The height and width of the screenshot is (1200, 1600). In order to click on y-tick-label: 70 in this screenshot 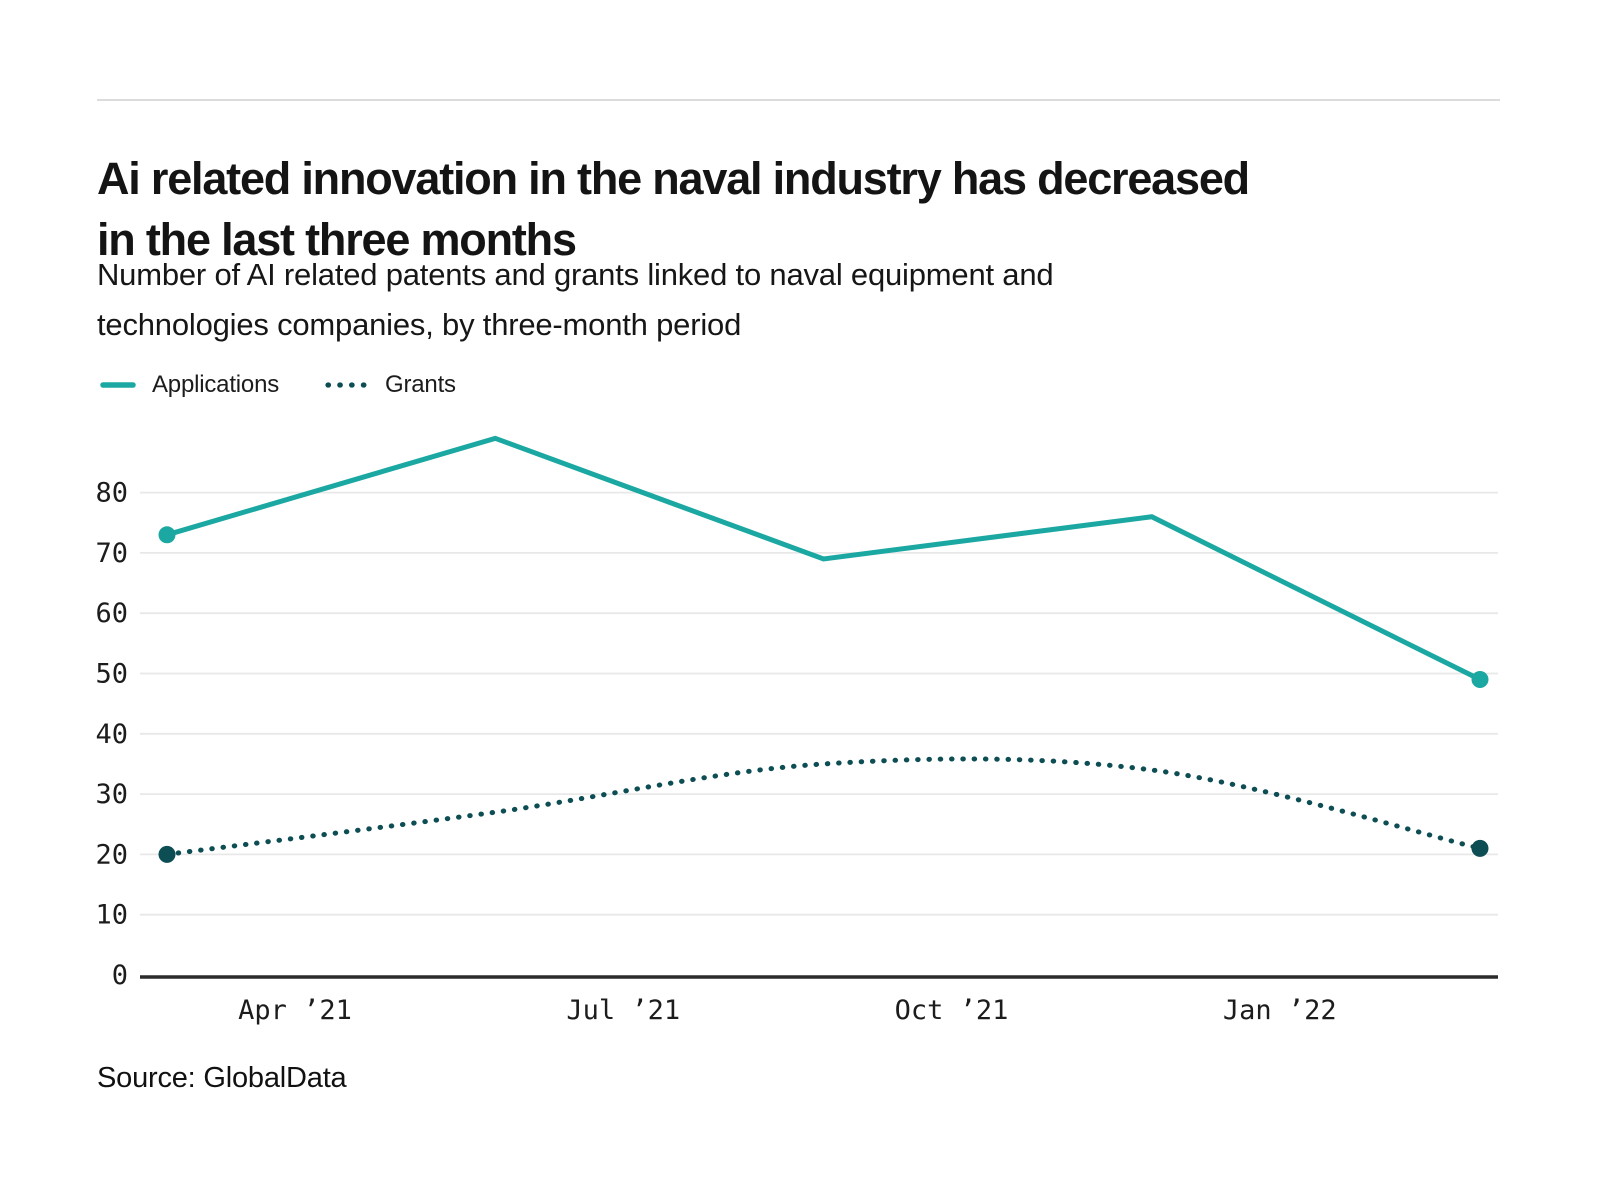, I will do `click(111, 553)`.